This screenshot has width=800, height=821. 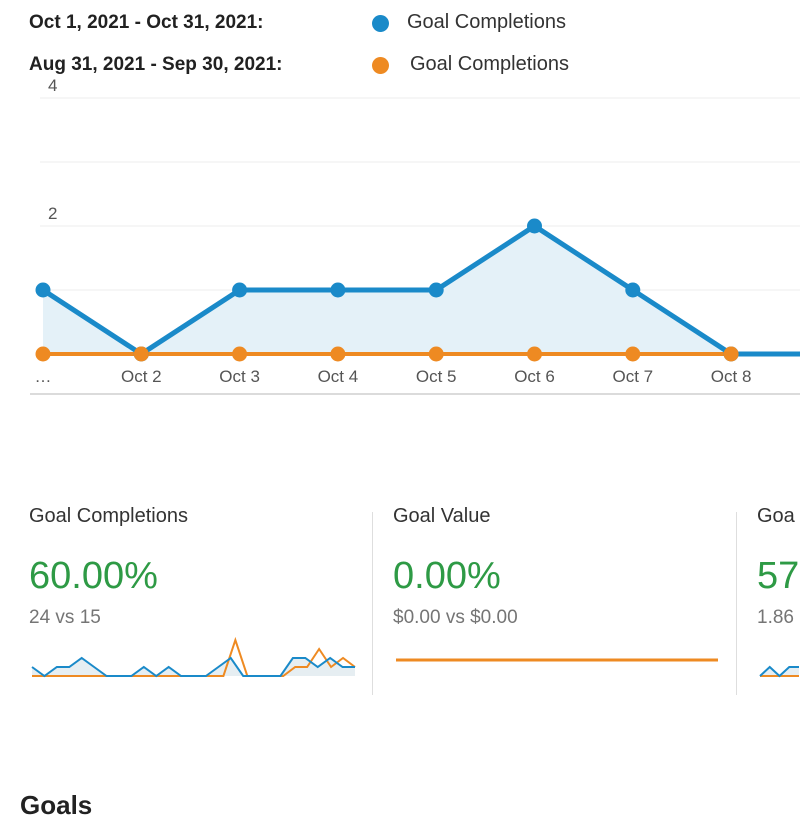 I want to click on sparkline-goal-value, so click(x=557, y=660).